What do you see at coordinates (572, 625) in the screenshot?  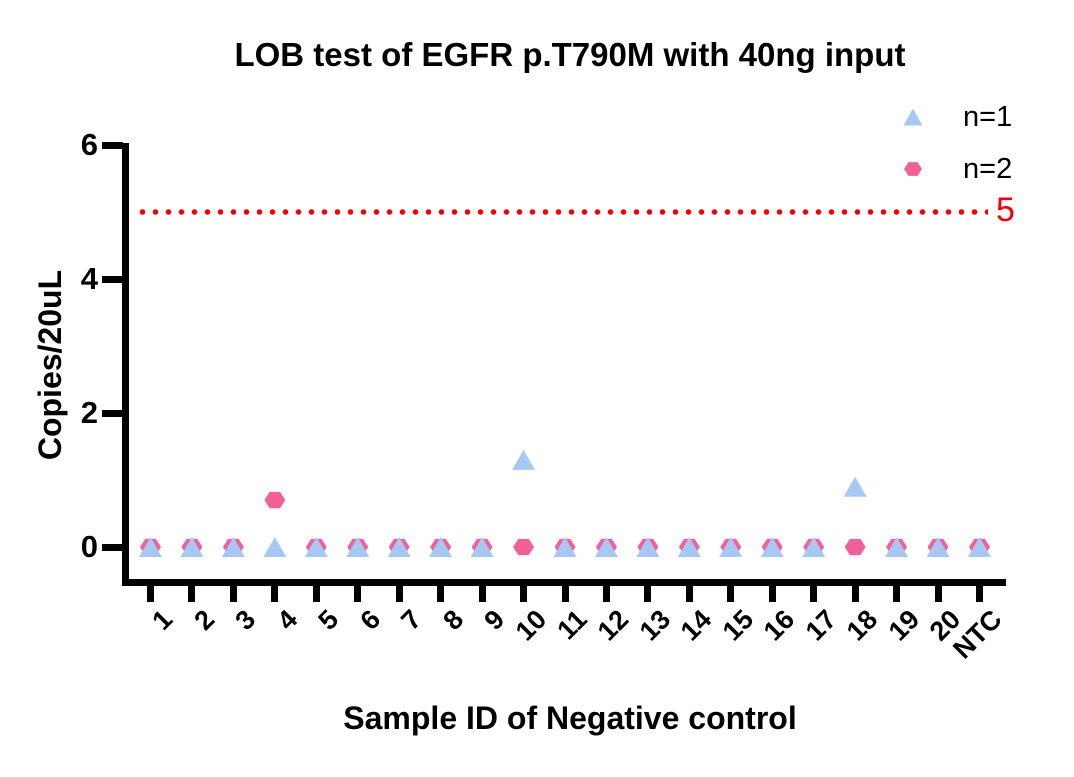 I see `x-tick-label: 11` at bounding box center [572, 625].